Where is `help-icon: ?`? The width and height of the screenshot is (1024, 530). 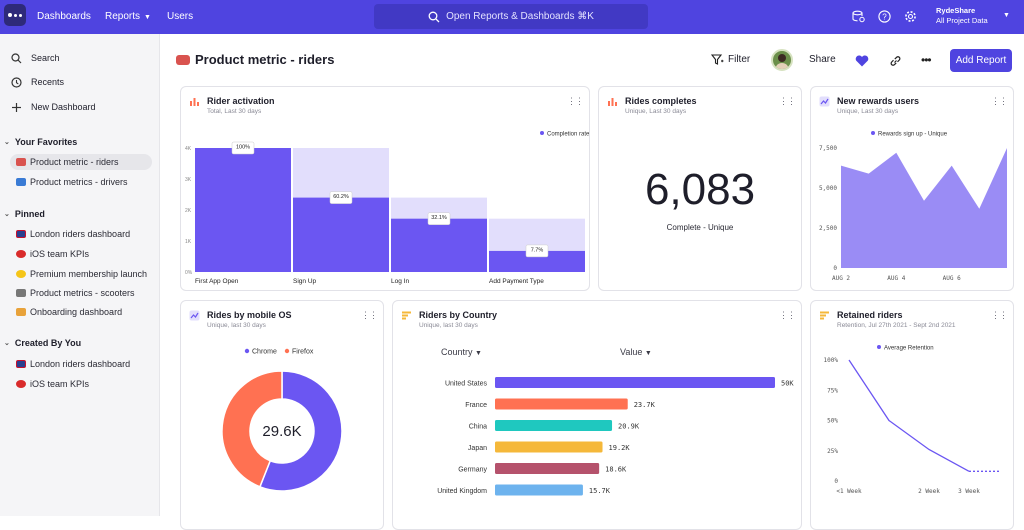
help-icon: ? is located at coordinates (884, 16).